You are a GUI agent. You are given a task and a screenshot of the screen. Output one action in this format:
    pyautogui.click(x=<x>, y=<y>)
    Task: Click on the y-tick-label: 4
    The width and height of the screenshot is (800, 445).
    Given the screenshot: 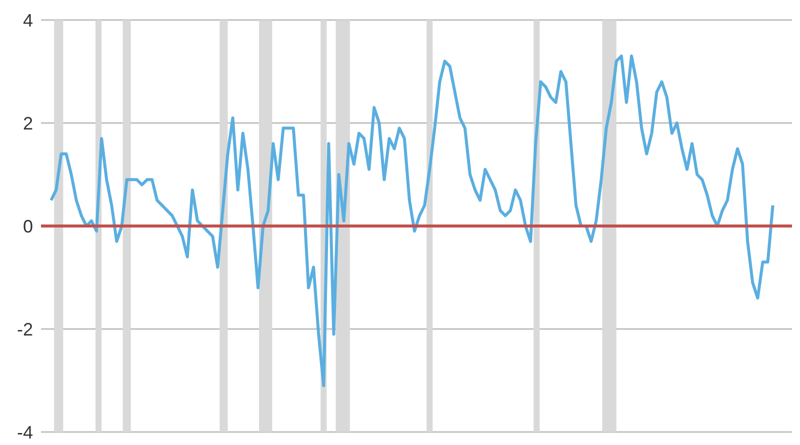 What is the action you would take?
    pyautogui.click(x=27, y=20)
    